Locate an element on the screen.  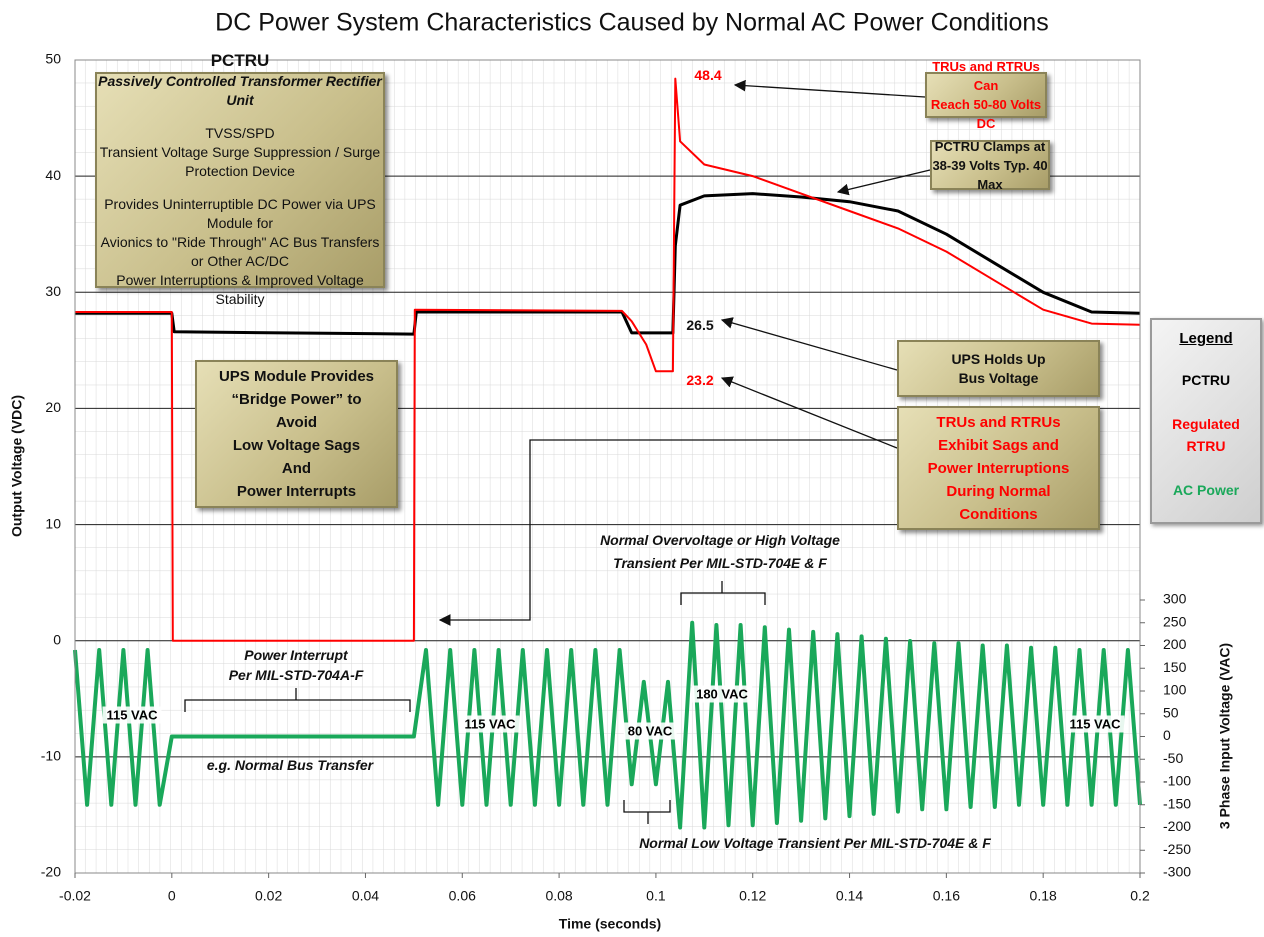
y-axis-label: Output Voltage (VDC) is located at coordinates (17, 466).